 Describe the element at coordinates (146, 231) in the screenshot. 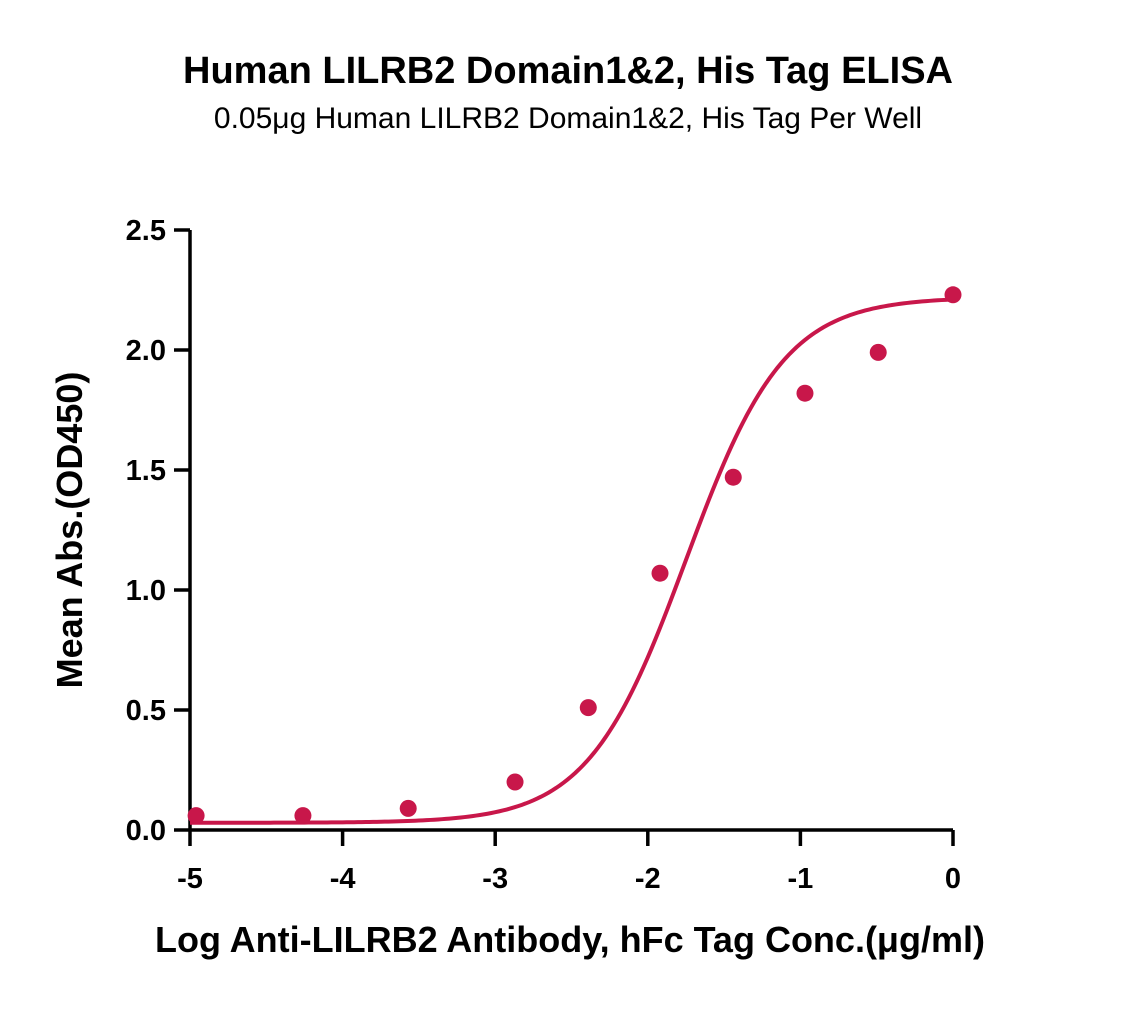

I see `y-tick-label: 2.5` at that location.